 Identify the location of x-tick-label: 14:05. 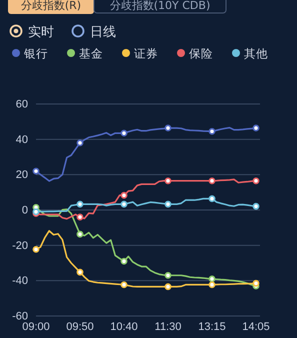
(256, 326).